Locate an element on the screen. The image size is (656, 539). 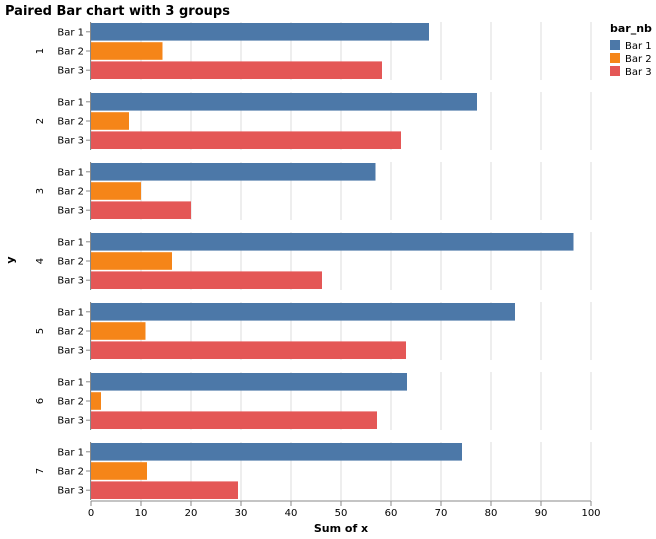
x-tick-label: 50 is located at coordinates (341, 513).